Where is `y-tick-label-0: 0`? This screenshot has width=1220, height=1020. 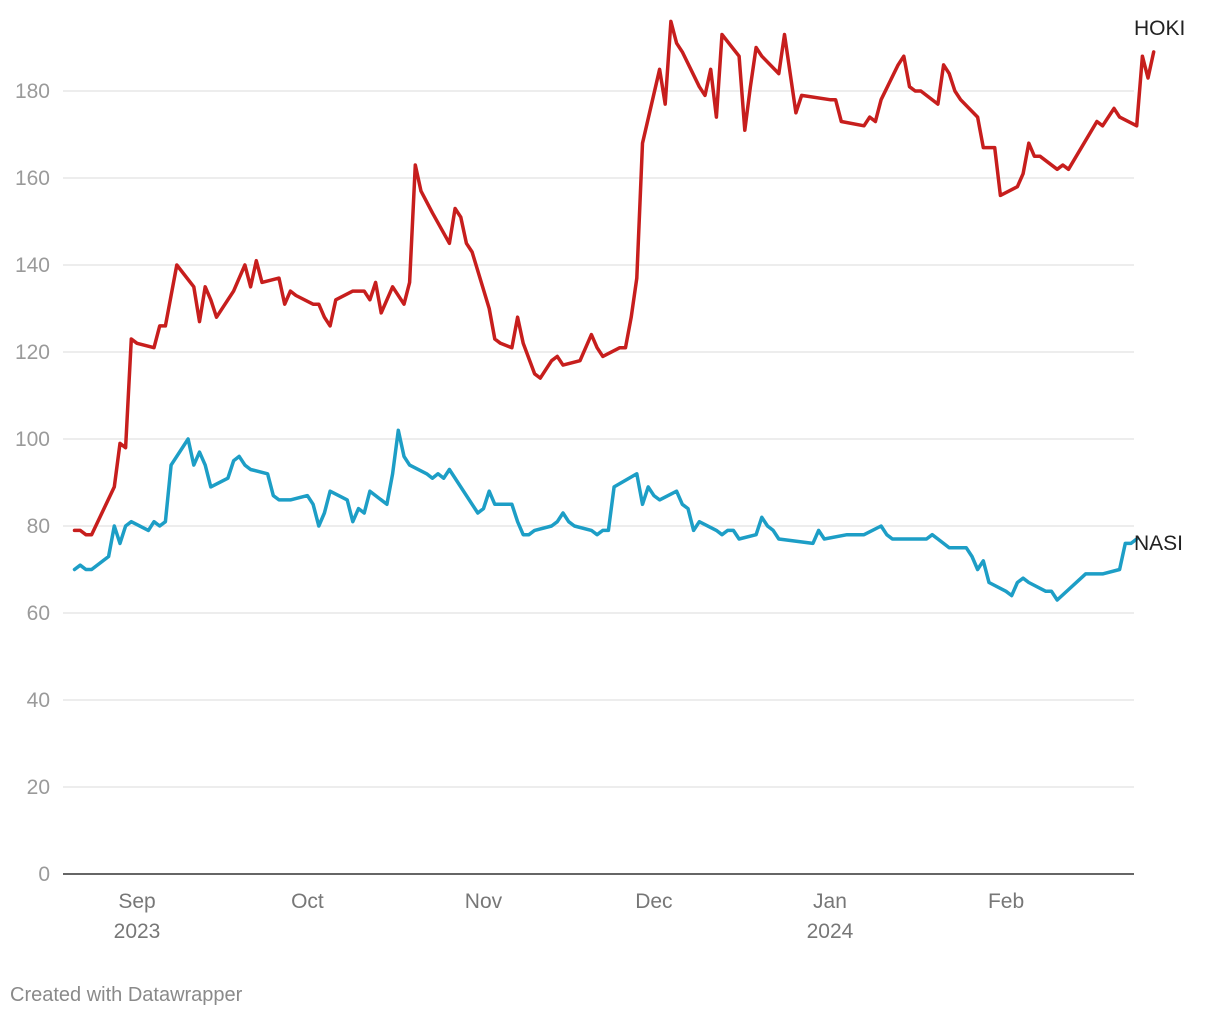
y-tick-label-0: 0 is located at coordinates (44, 874).